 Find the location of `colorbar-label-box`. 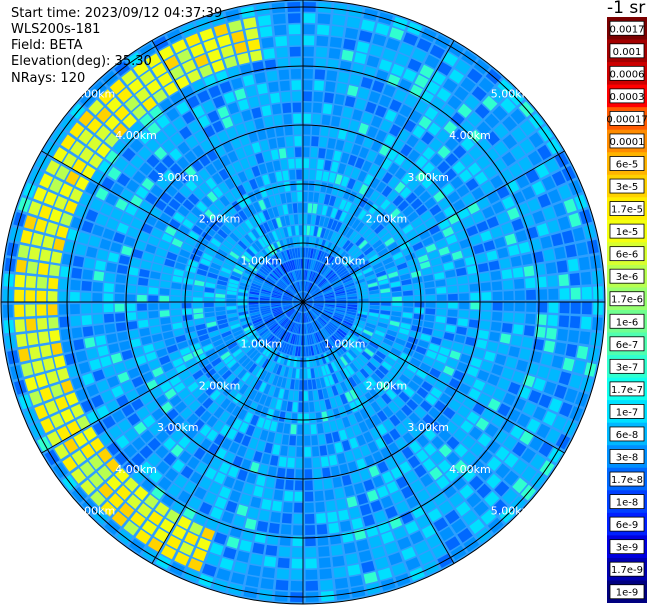

colorbar-label-box is located at coordinates (627, 434).